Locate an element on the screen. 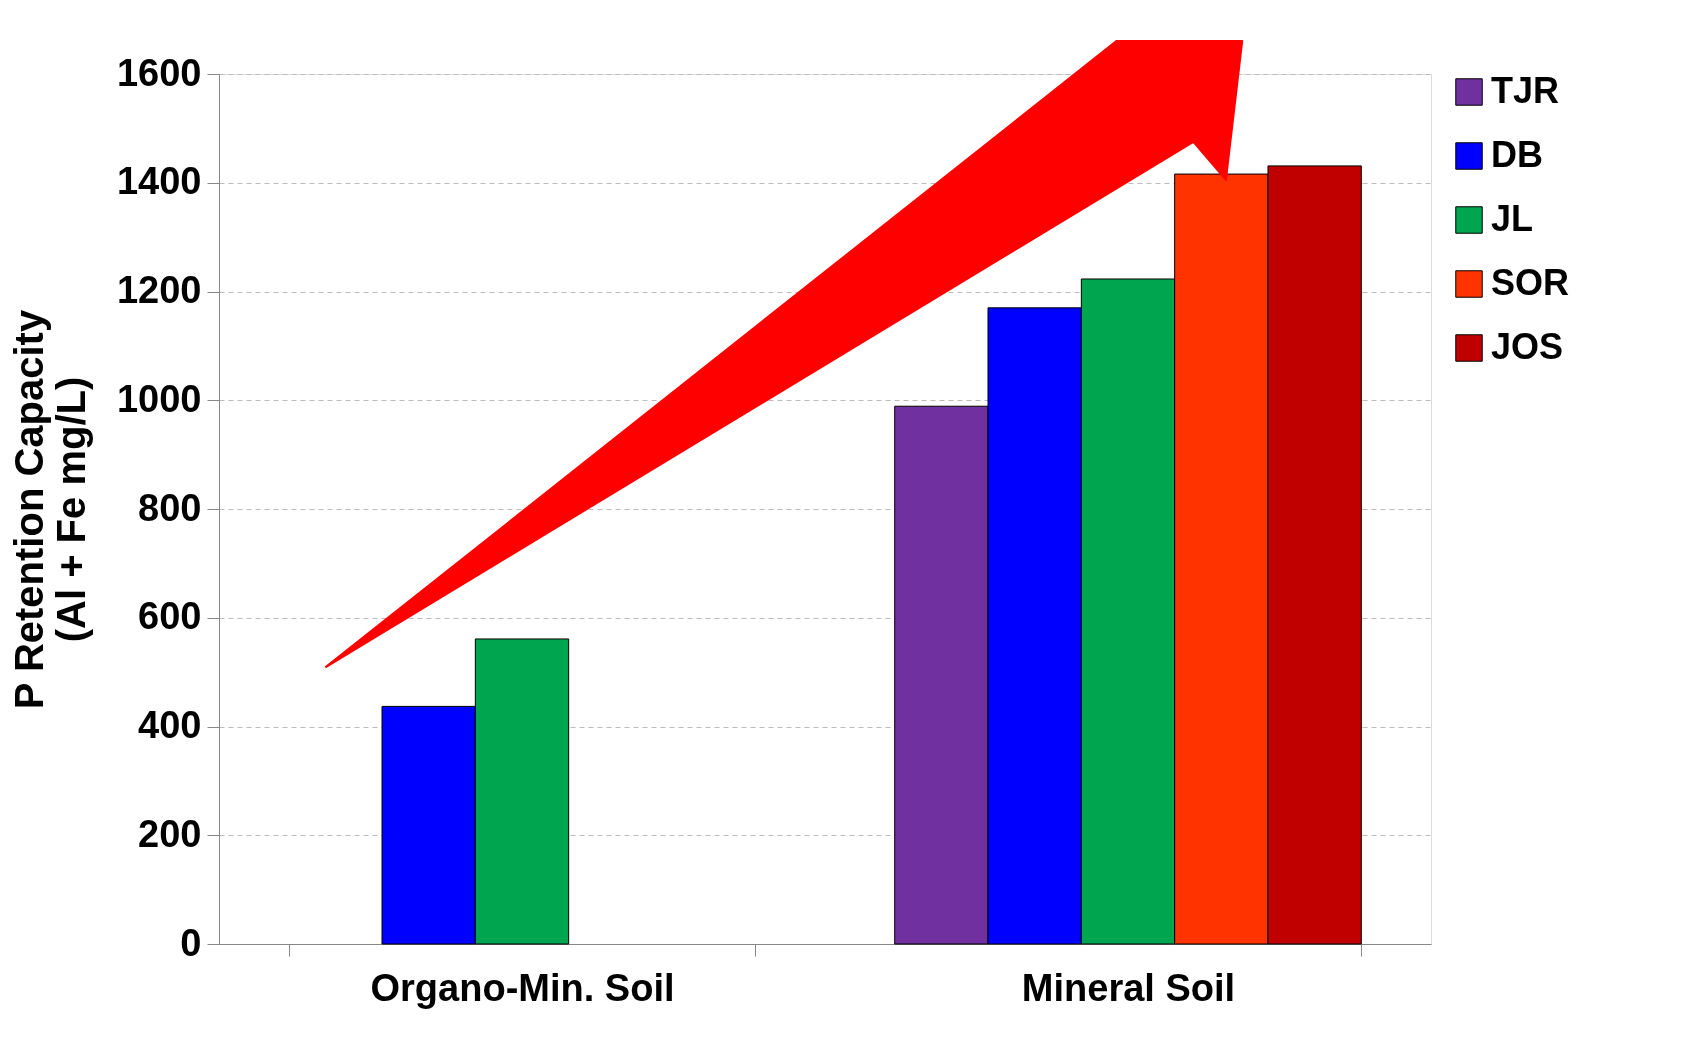  y-tick-label: 800 is located at coordinates (170, 507).